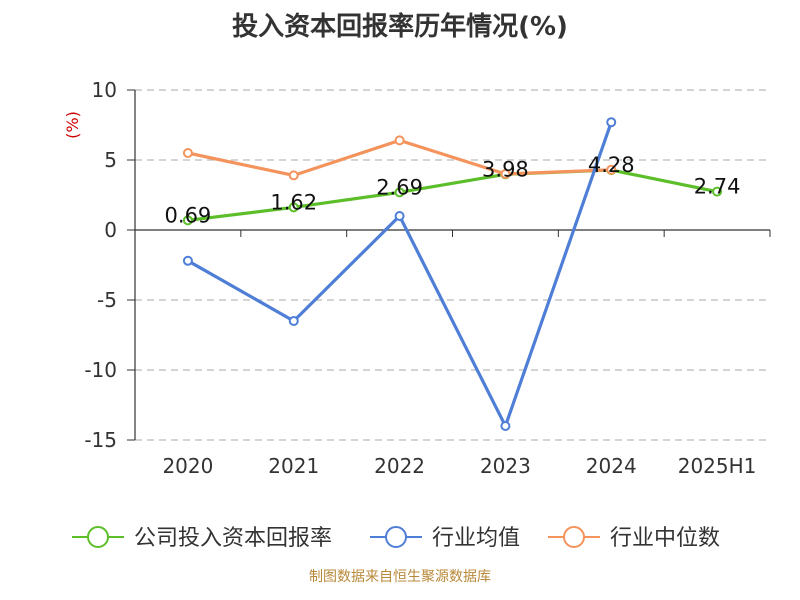 This screenshot has height=600, width=800. I want to click on data-label: 2.74, so click(717, 187).